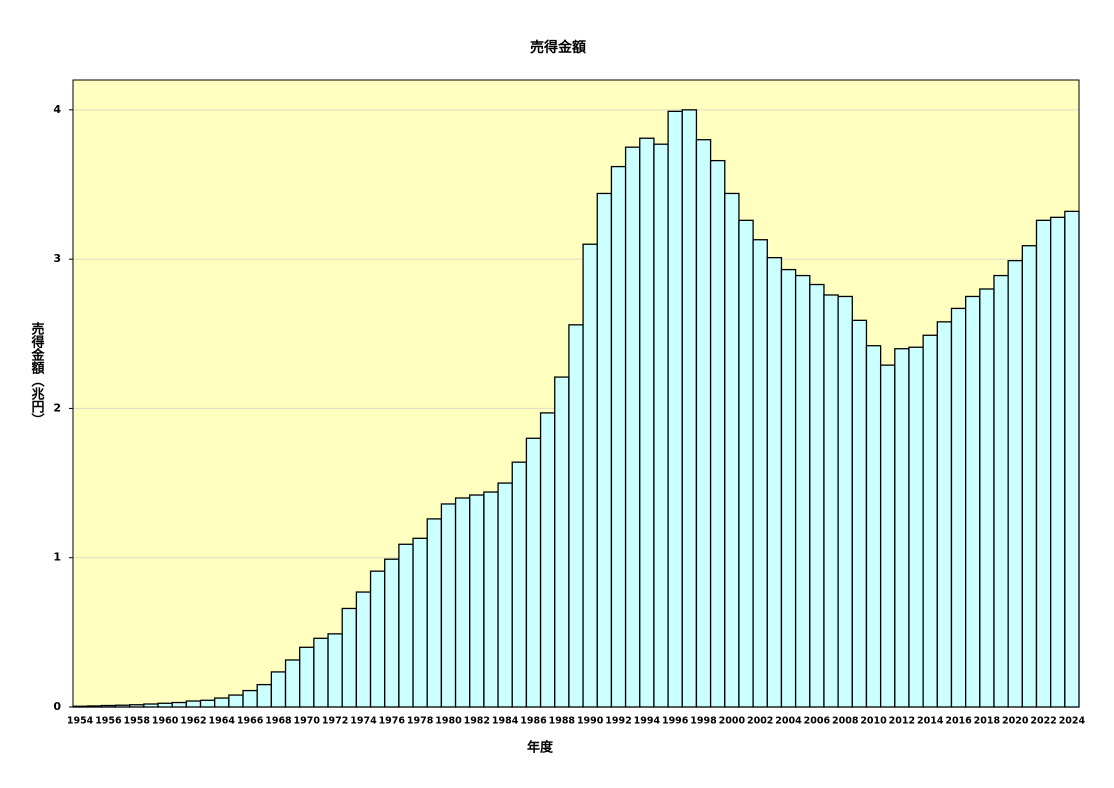 The image size is (1114, 788). What do you see at coordinates (57, 109) in the screenshot?
I see `y-tick-label: 4` at bounding box center [57, 109].